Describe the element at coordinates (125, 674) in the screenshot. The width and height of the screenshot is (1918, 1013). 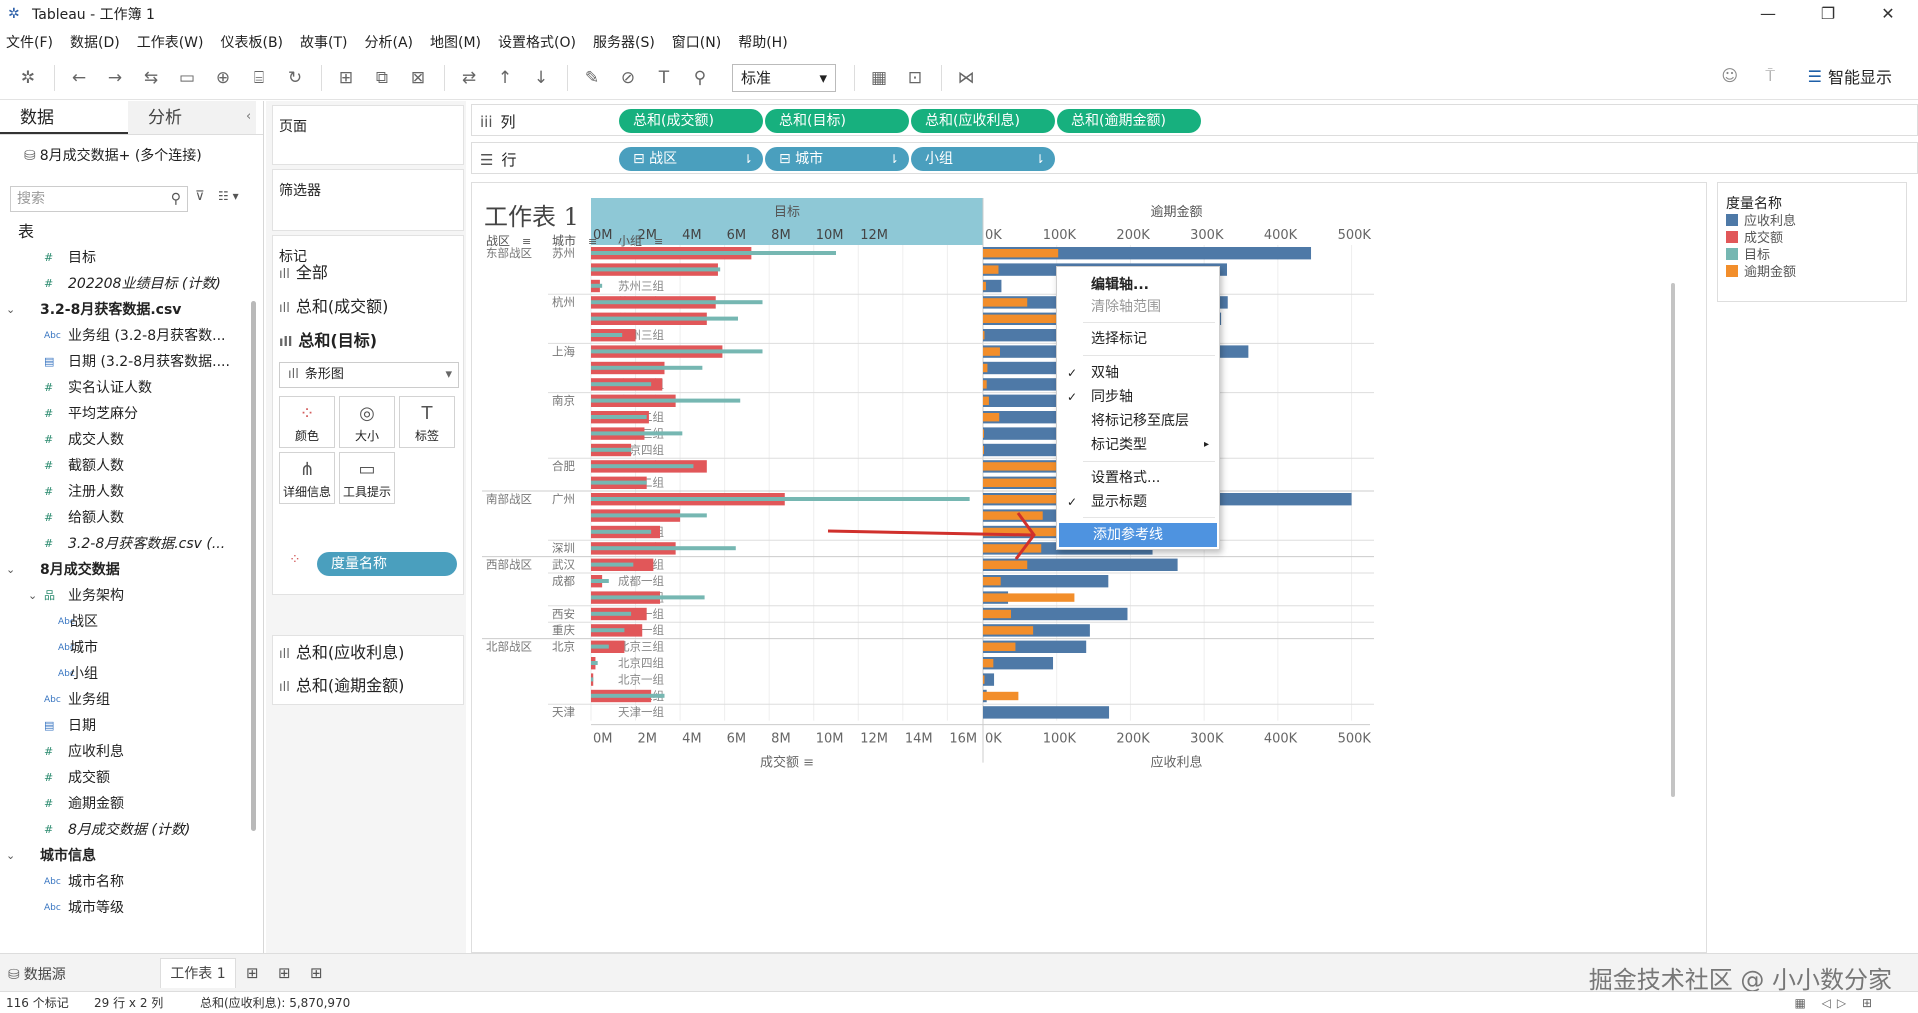
I see `field-item: Abc 小组` at that location.